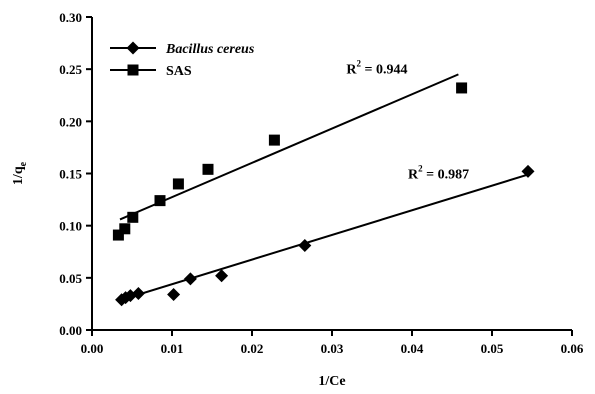 The image size is (595, 394). Describe the element at coordinates (332, 348) in the screenshot. I see `x-tick-label: 0.03` at that location.